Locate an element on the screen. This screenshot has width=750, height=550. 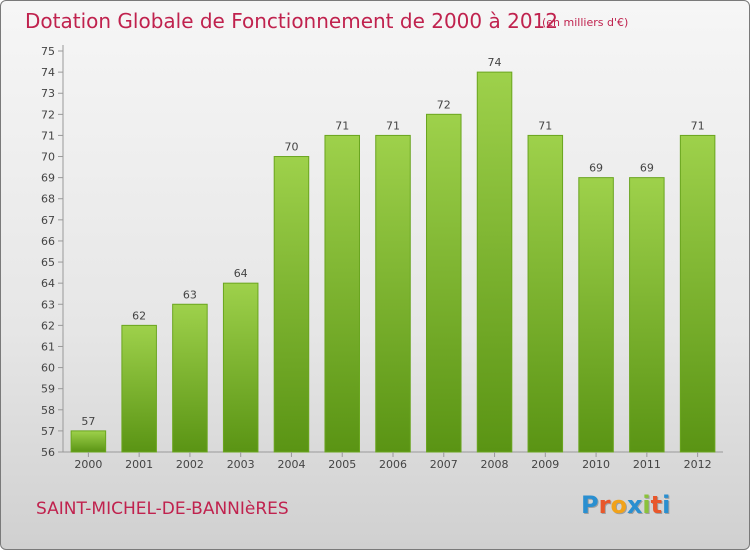
y-tick-label: 67 is located at coordinates (48, 220).